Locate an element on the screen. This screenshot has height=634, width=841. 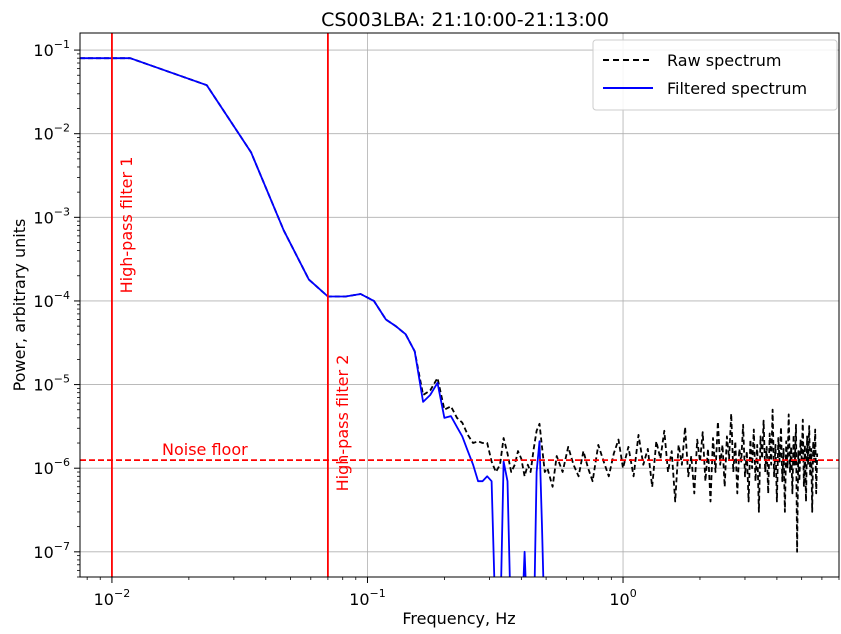
y-axis-title: Power, arbitrary units is located at coordinates (19, 305).